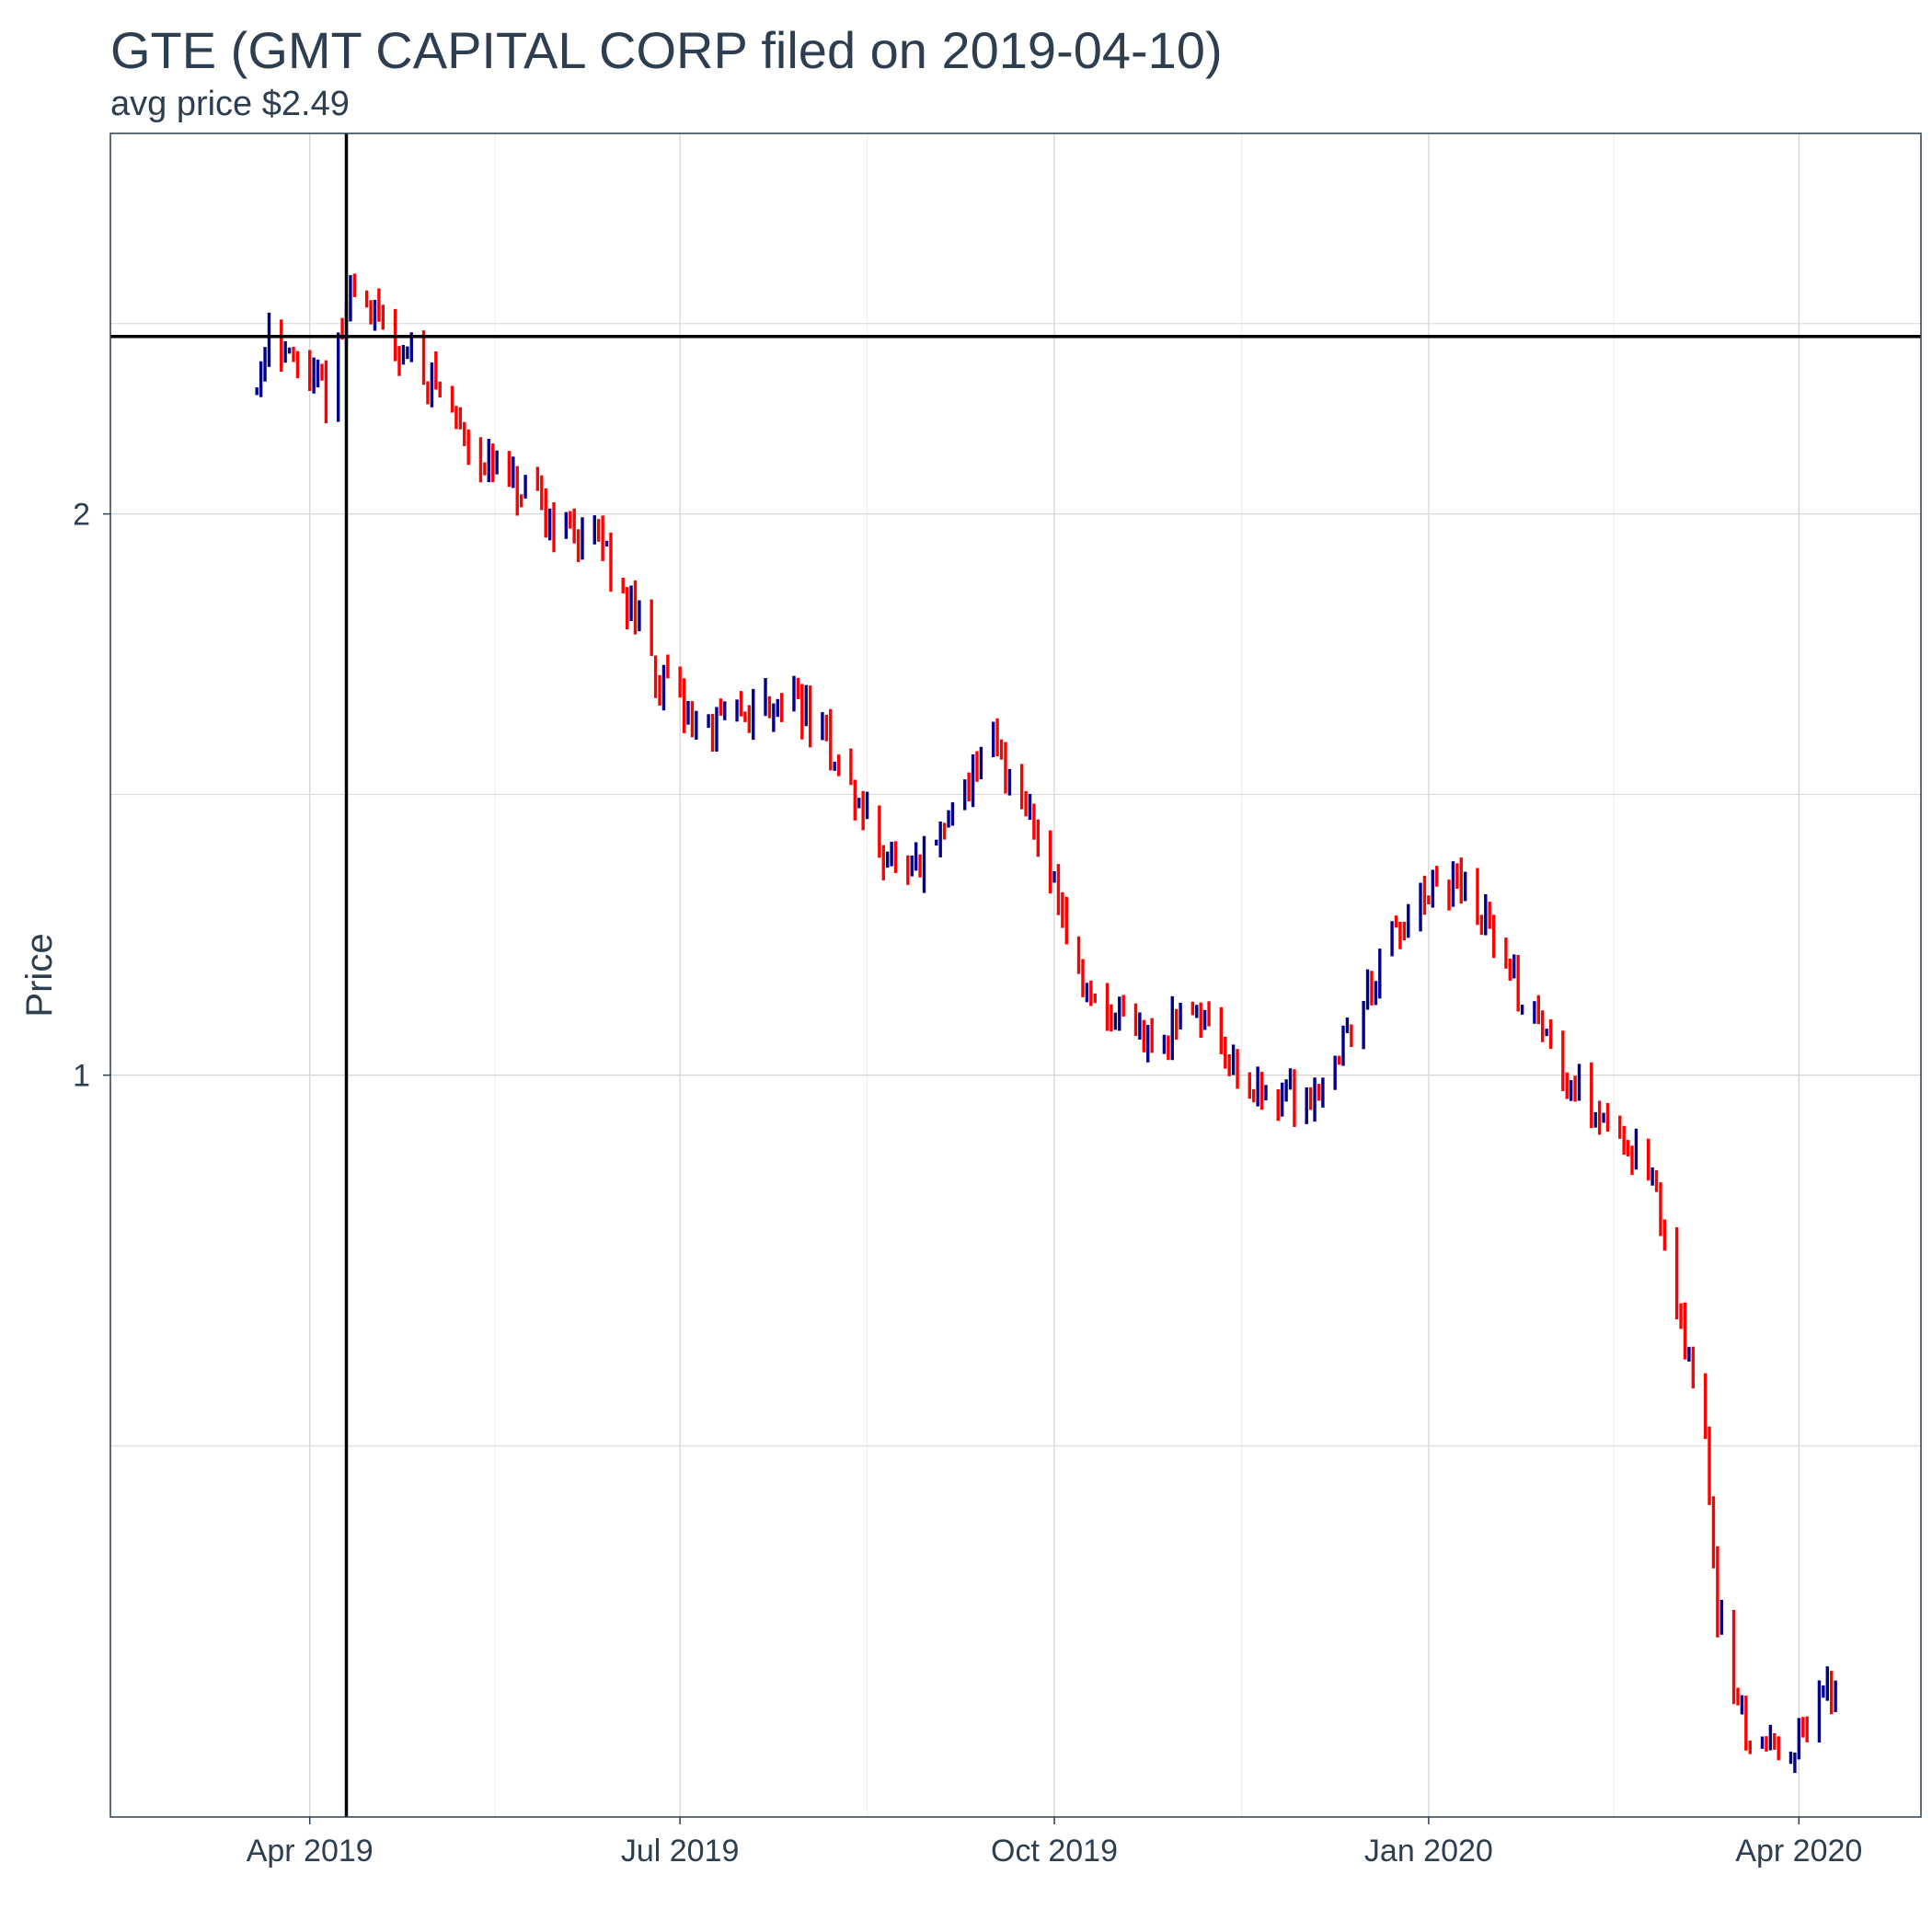  What do you see at coordinates (680, 1851) in the screenshot?
I see `x-tick-label: Jul 2019` at bounding box center [680, 1851].